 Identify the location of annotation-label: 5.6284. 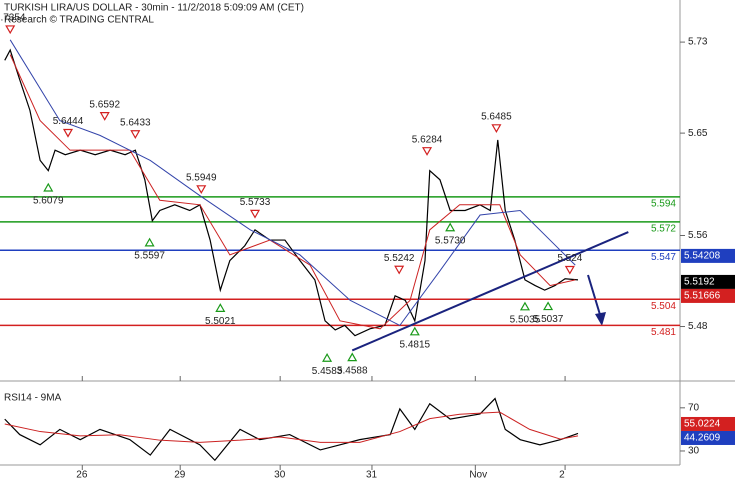
(427, 139).